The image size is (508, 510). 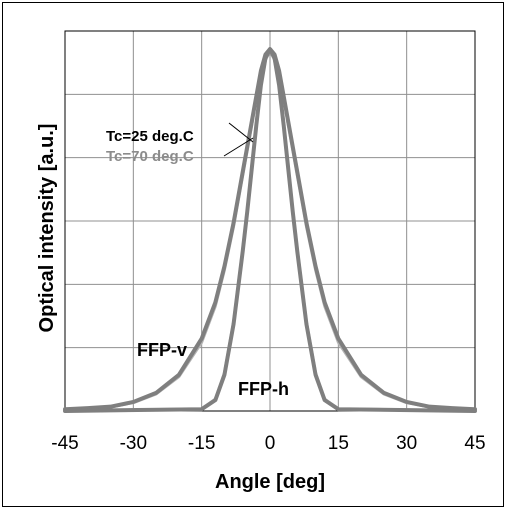 What do you see at coordinates (338, 443) in the screenshot?
I see `x-tick-label: 15` at bounding box center [338, 443].